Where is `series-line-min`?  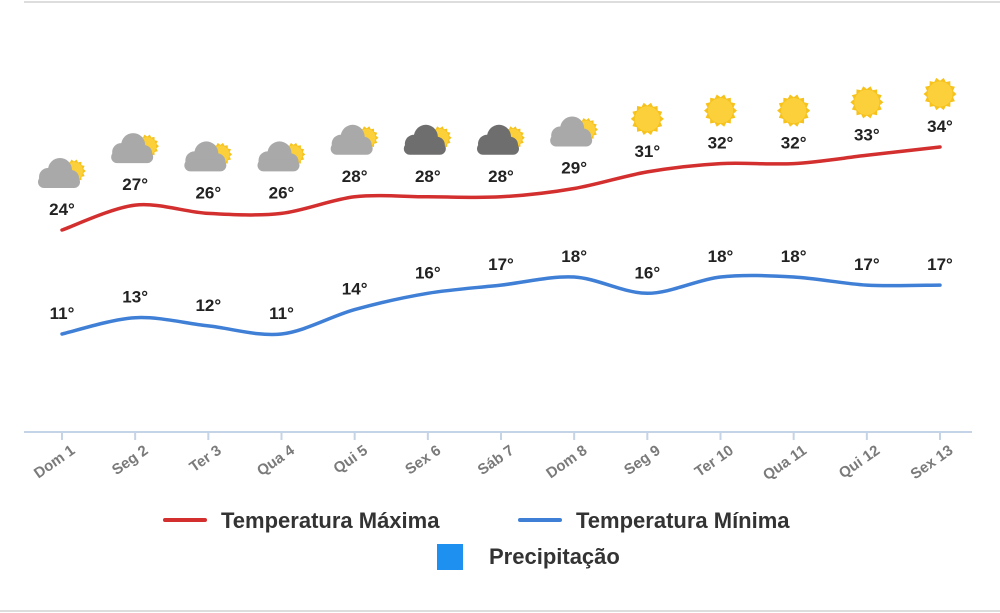 series-line-min is located at coordinates (501, 305).